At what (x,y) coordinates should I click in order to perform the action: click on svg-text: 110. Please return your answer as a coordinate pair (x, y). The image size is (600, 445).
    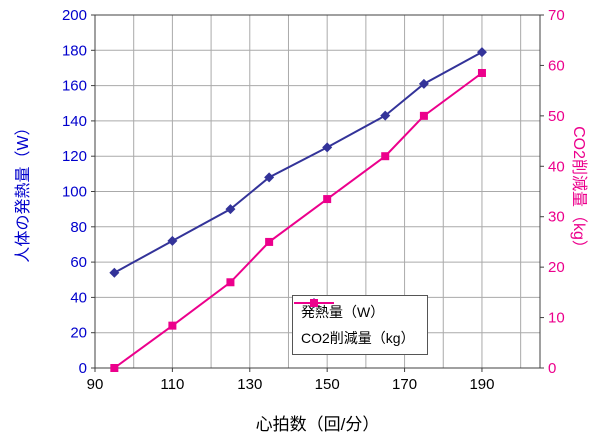
    Looking at the image, I should click on (172, 384).